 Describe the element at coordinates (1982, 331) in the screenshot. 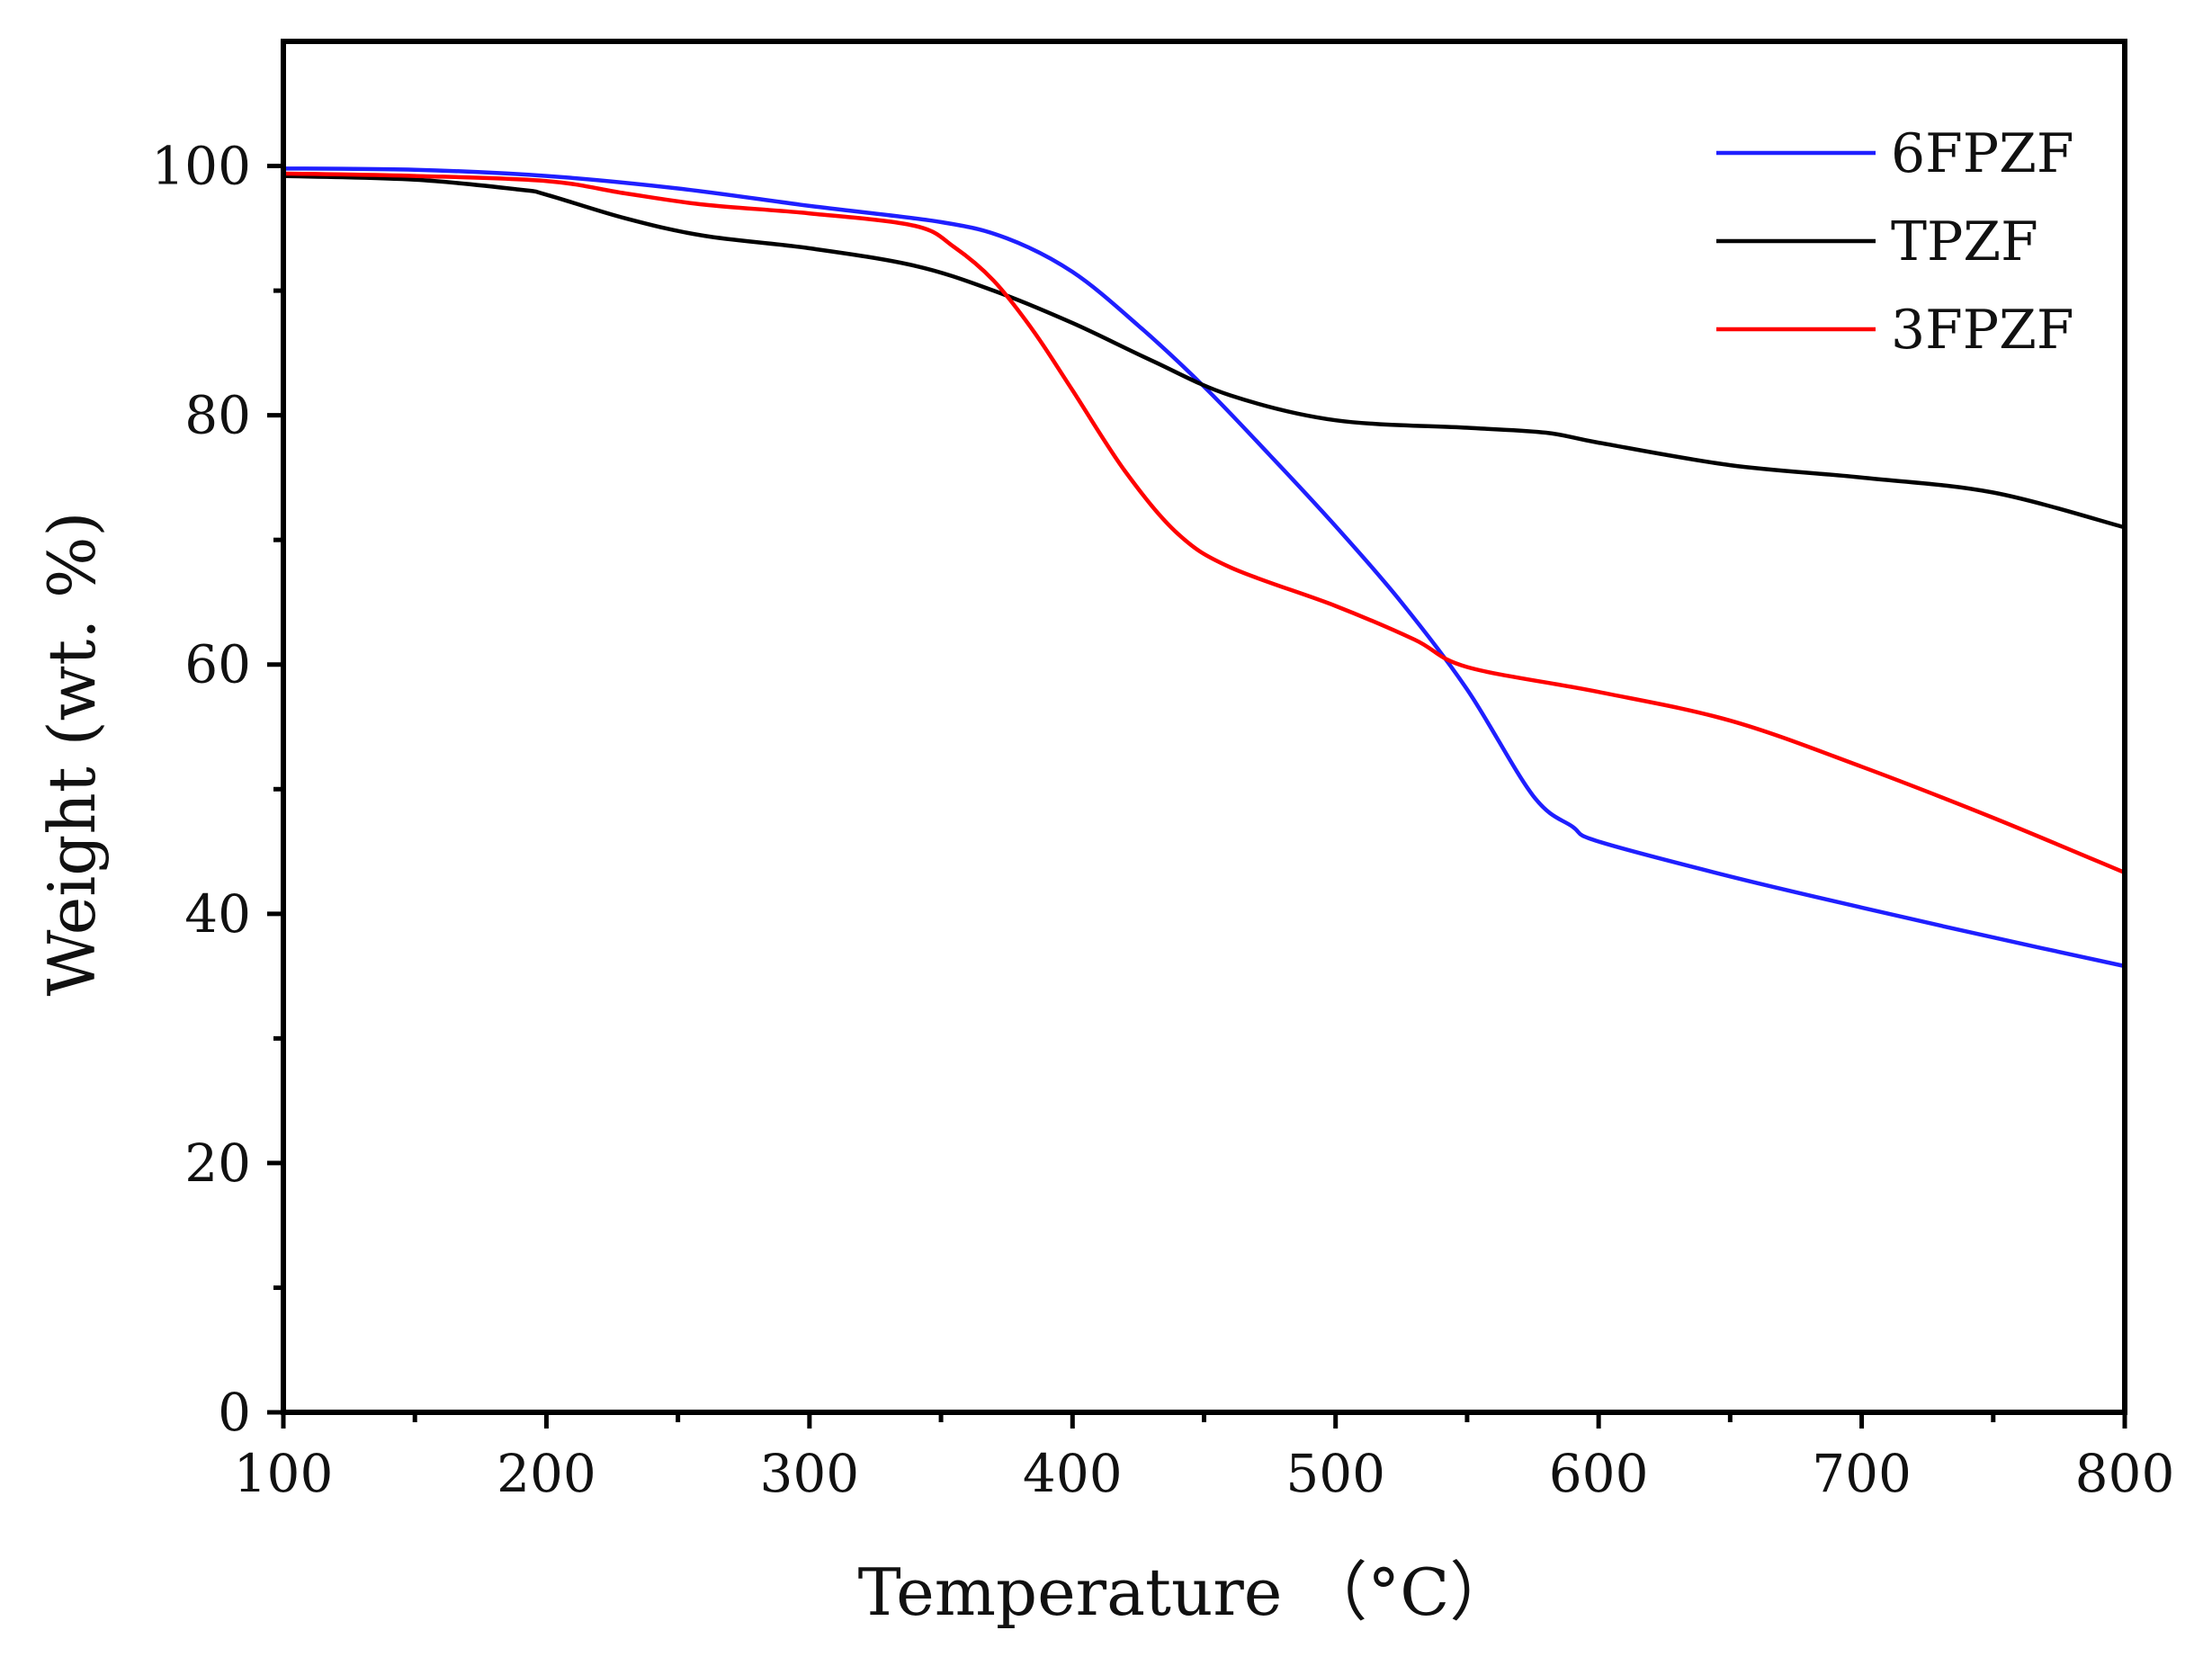

I see `legend-label-3fpzf: 3FPZF` at that location.